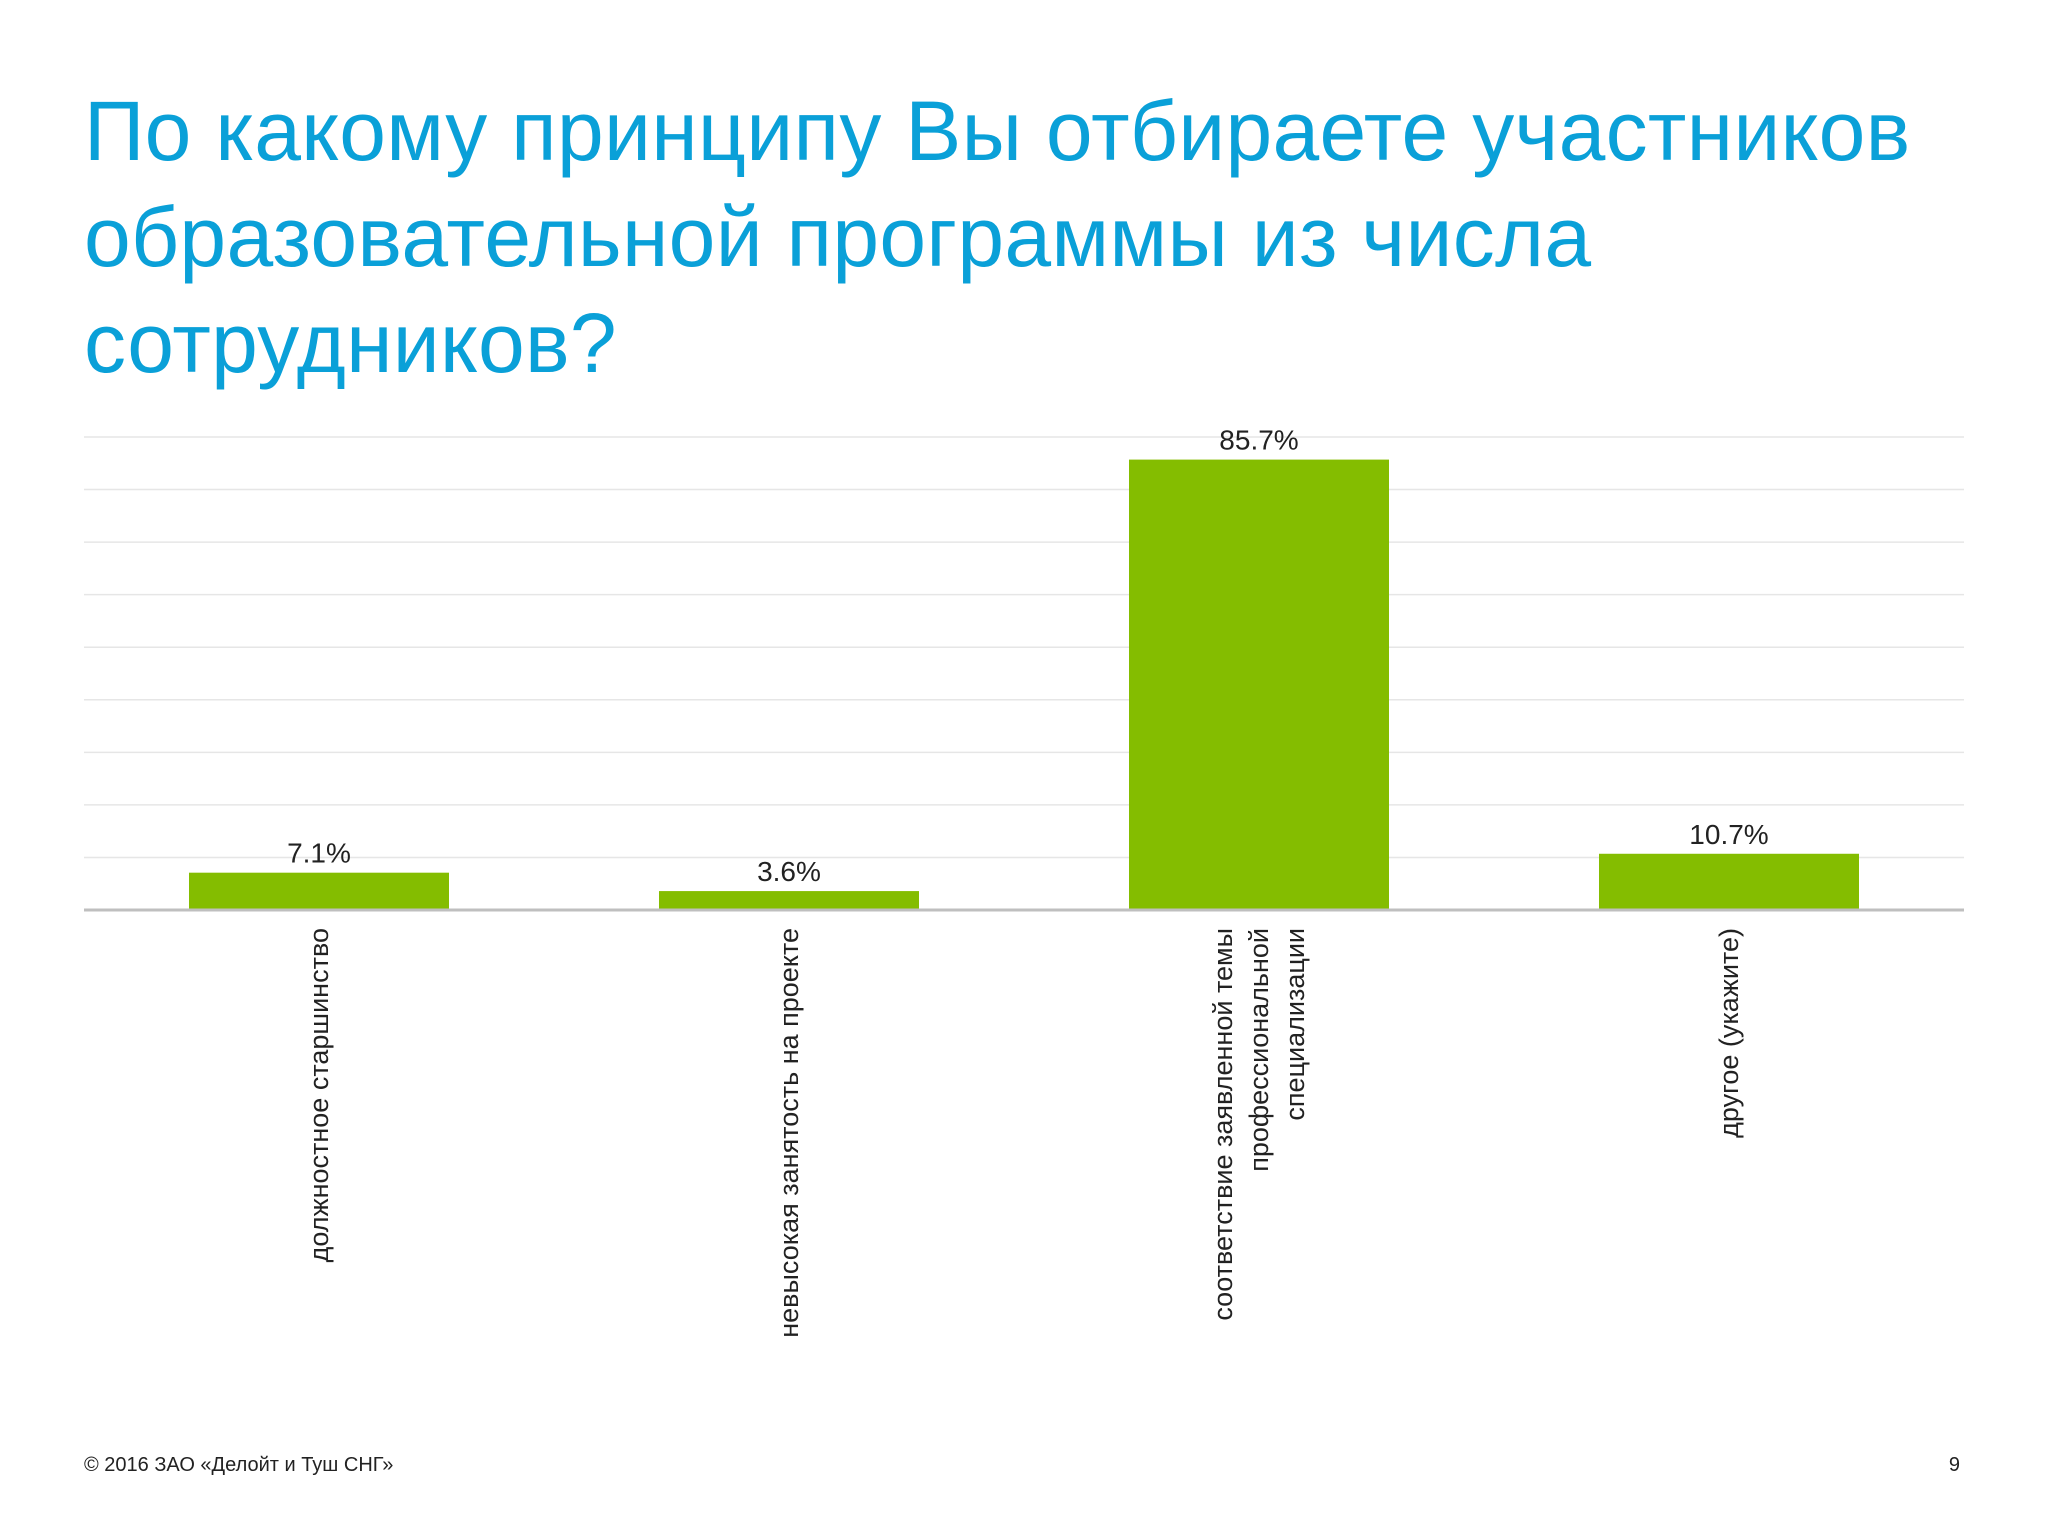  I want to click on data-label-2: 3.6%, so click(789, 871).